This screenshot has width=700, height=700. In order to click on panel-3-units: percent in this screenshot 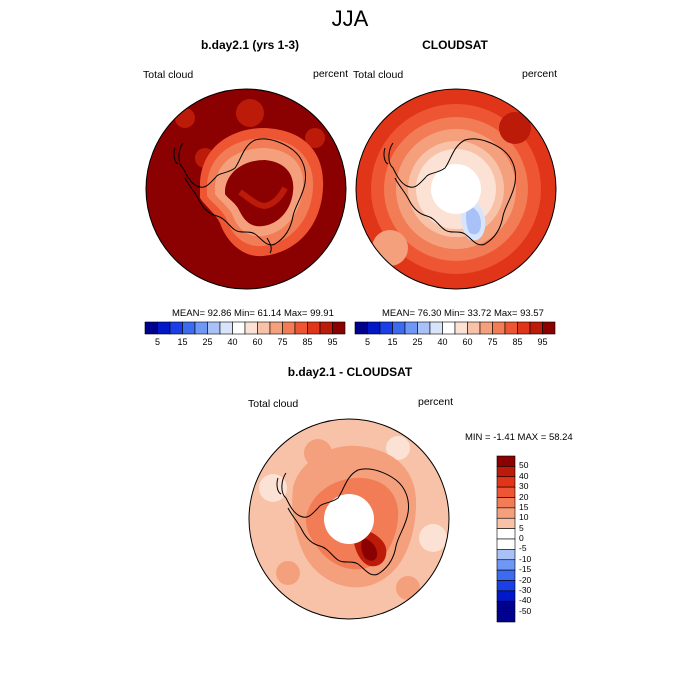, I will do `click(436, 402)`.